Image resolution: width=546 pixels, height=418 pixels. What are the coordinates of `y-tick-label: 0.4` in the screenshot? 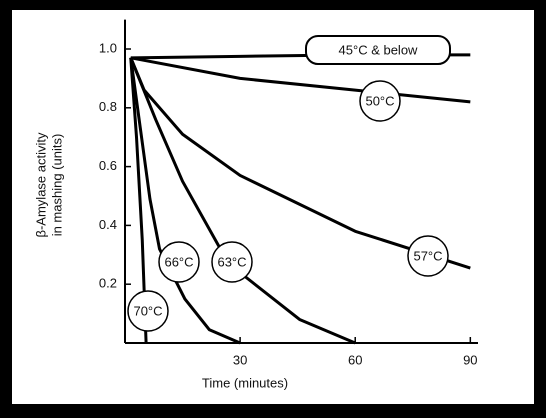 It's located at (108, 224).